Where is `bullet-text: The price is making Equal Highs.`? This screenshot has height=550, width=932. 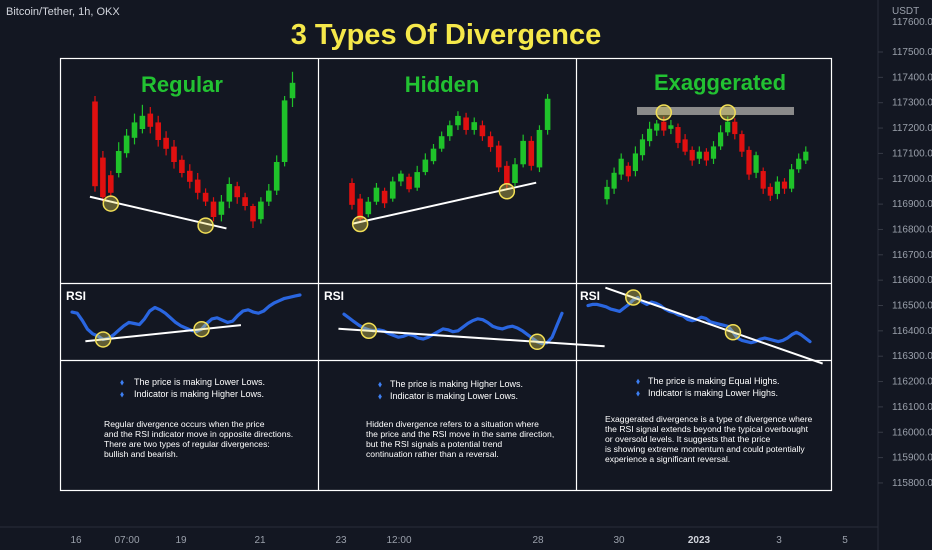
bullet-text: The price is making Equal Highs. is located at coordinates (714, 381).